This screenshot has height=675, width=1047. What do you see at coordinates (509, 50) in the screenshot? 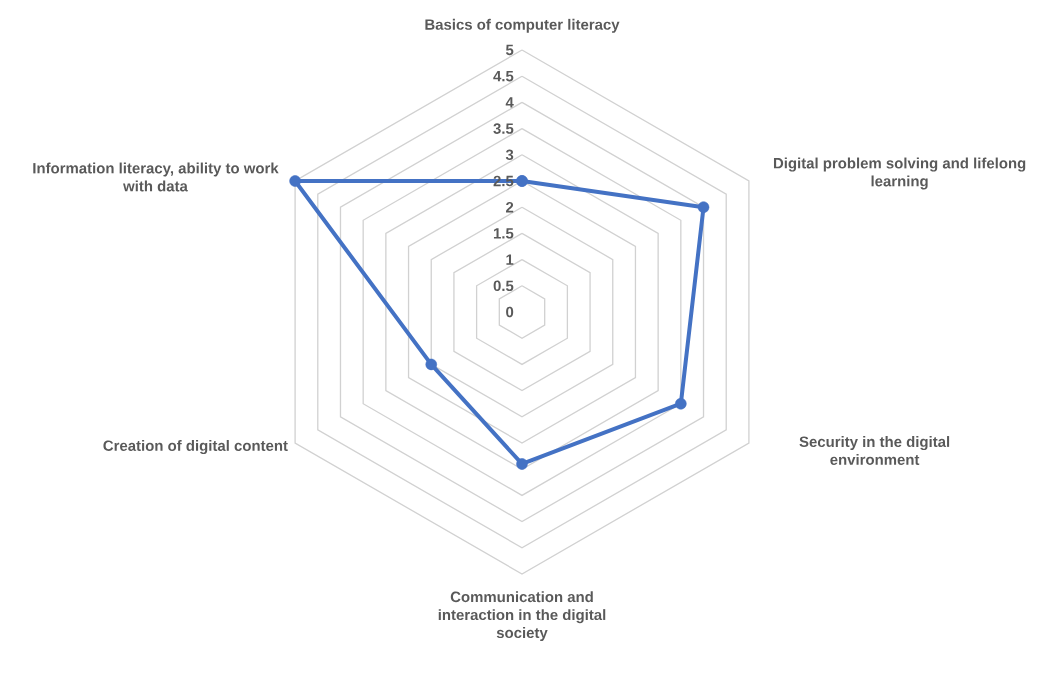
I see `y-tick-label: 5` at bounding box center [509, 50].